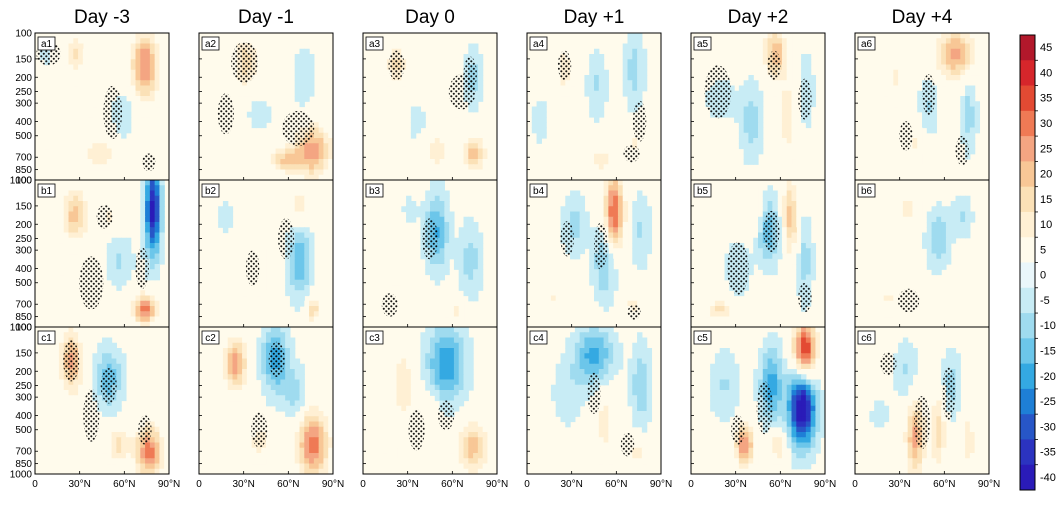  I want to click on y-tick-label: 1000, so click(21, 181).